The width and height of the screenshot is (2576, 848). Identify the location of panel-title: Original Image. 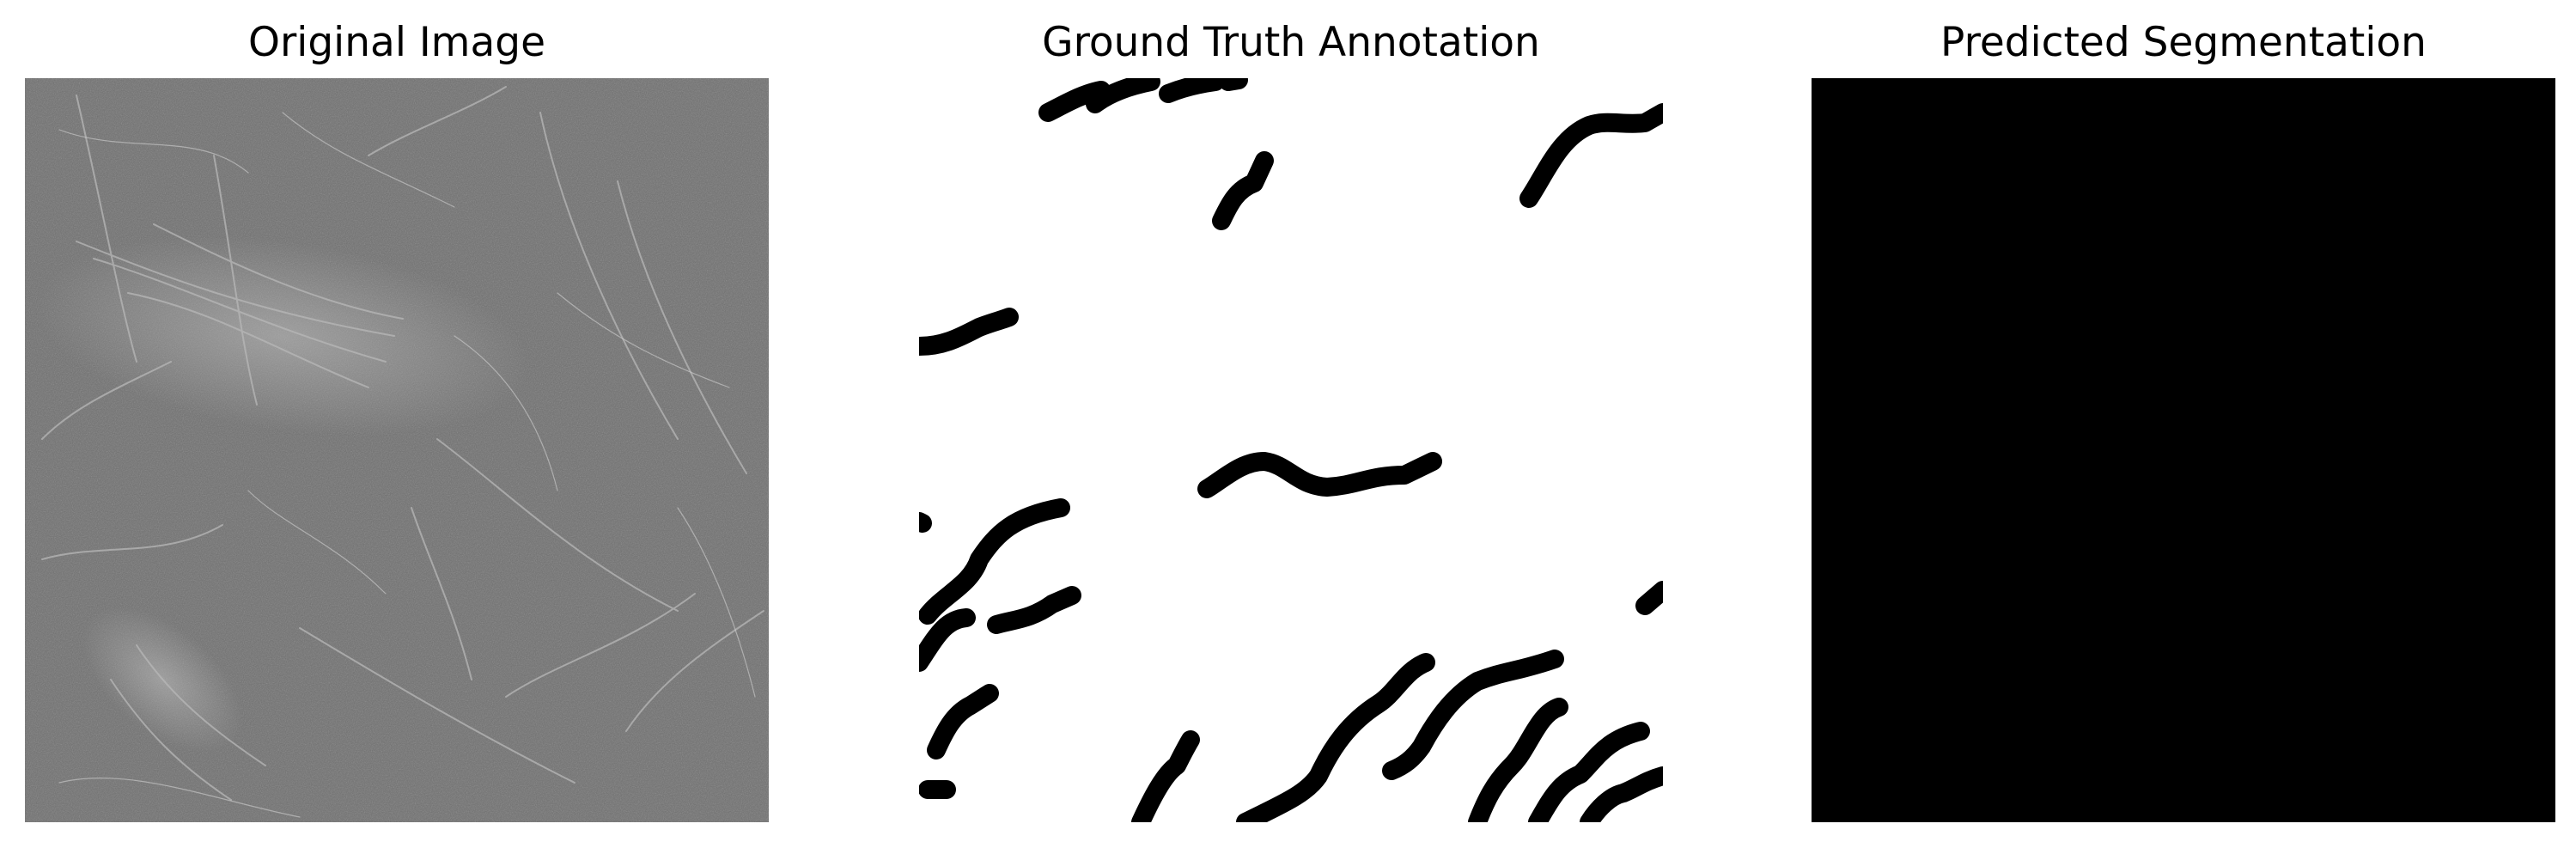
(396, 42).